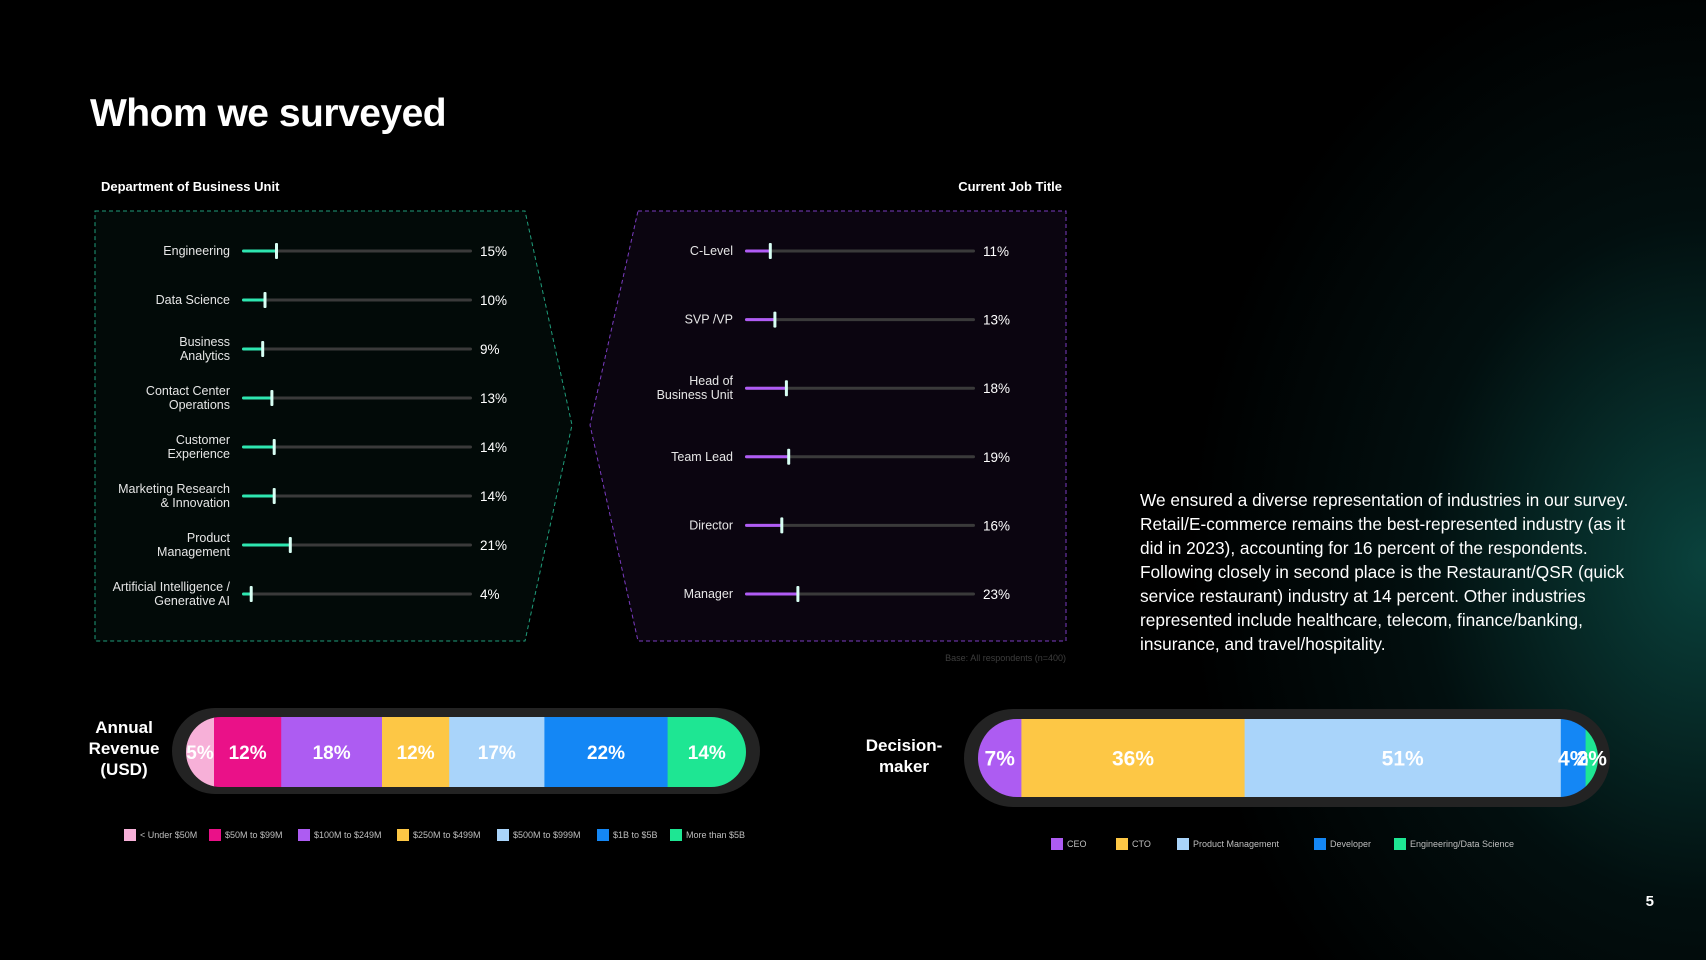  What do you see at coordinates (702, 457) in the screenshot?
I see `bar-category-label: Team Lead` at bounding box center [702, 457].